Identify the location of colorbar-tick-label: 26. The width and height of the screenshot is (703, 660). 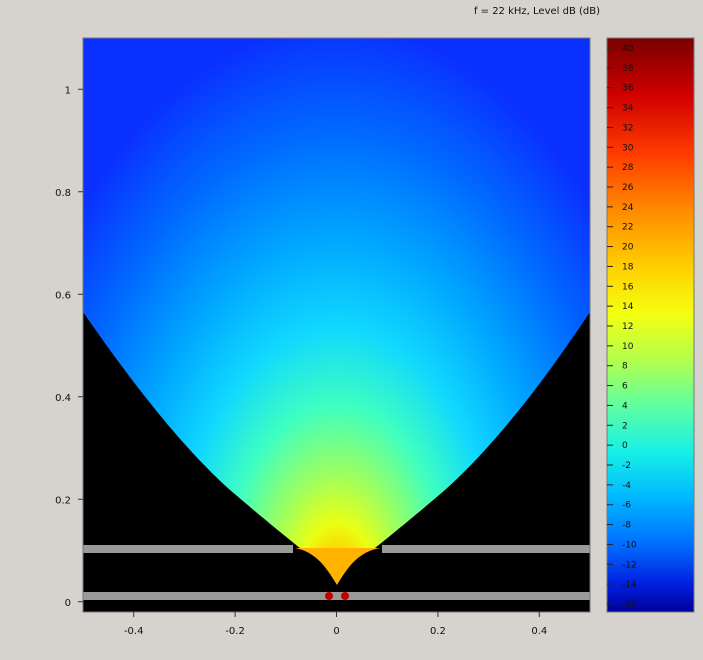
(628, 188).